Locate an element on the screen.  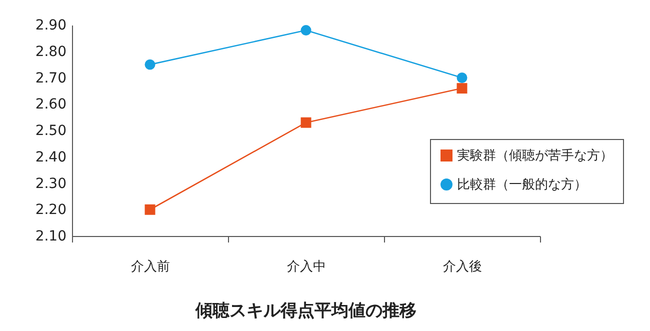
x-tick-label: 介入中 is located at coordinates (306, 267).